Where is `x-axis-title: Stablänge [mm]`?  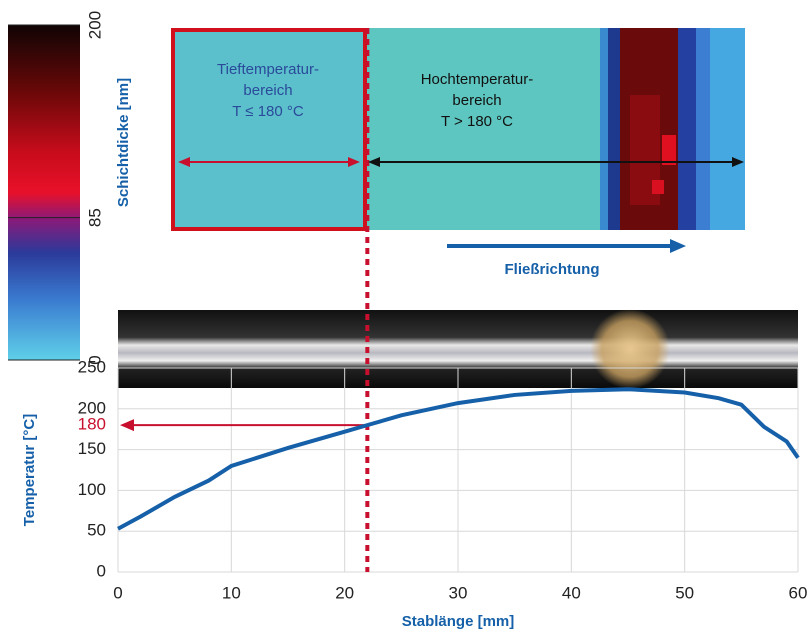
x-axis-title: Stablänge [mm] is located at coordinates (458, 621).